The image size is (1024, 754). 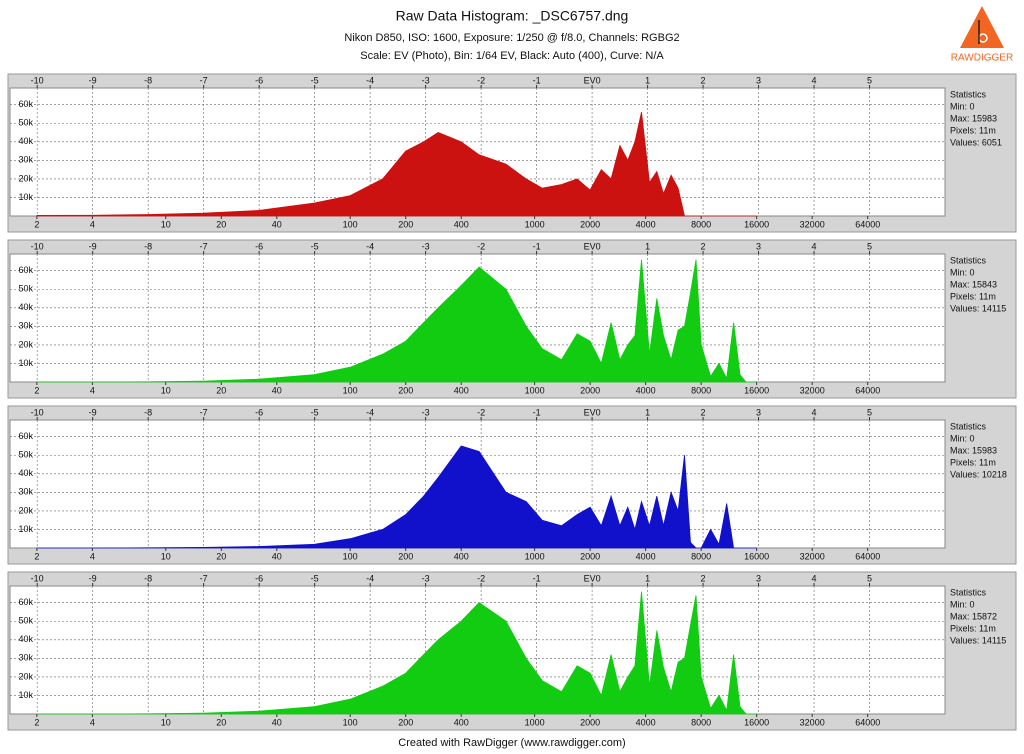 What do you see at coordinates (370, 80) in the screenshot?
I see `x2-tick-label: -4` at bounding box center [370, 80].